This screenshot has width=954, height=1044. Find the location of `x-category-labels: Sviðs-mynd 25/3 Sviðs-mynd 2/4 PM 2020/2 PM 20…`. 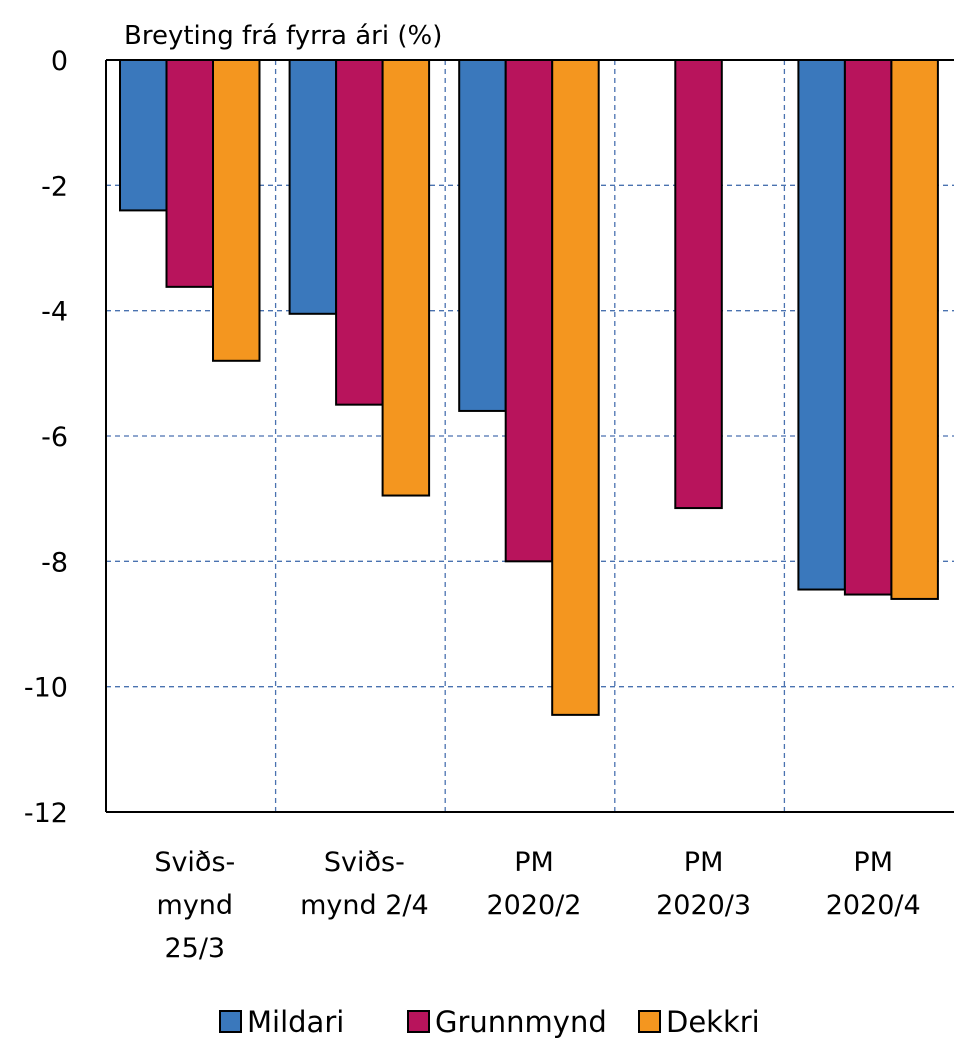

x-category-labels: Sviðs-mynd 25/3 Sviðs-mynd 2/4 PM 2020/2 PM 20… is located at coordinates (537, 905).